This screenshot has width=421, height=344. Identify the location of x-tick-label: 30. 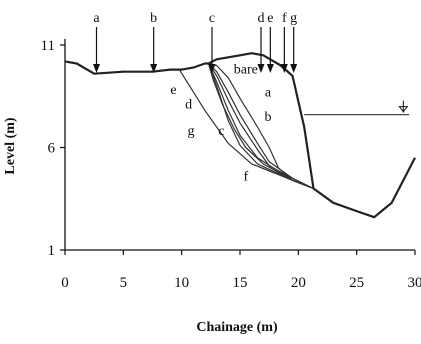
(414, 283).